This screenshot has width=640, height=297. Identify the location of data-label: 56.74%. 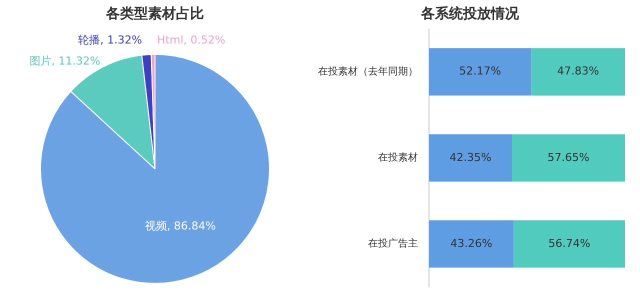
(569, 243).